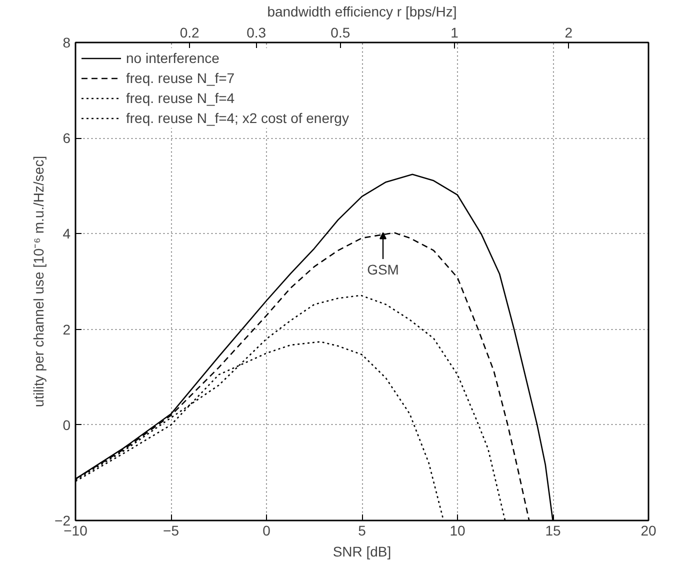  What do you see at coordinates (38, 282) in the screenshot?
I see `y-axis-title: utility per channel use [10⁻⁶ m.u./Hz/sec]` at bounding box center [38, 282].